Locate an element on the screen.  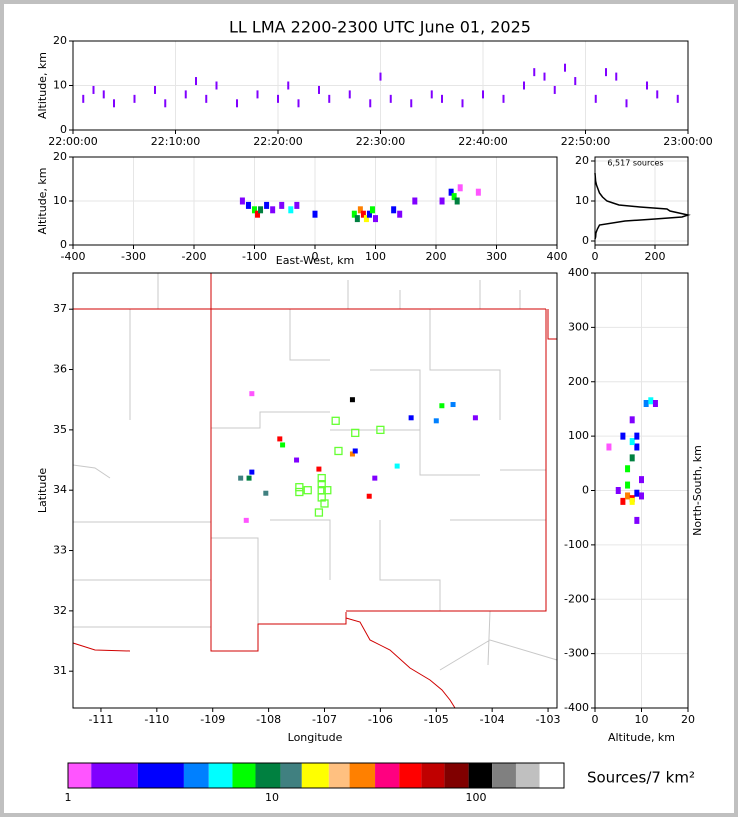
x-tick-label: 20 is located at coordinates (688, 719).